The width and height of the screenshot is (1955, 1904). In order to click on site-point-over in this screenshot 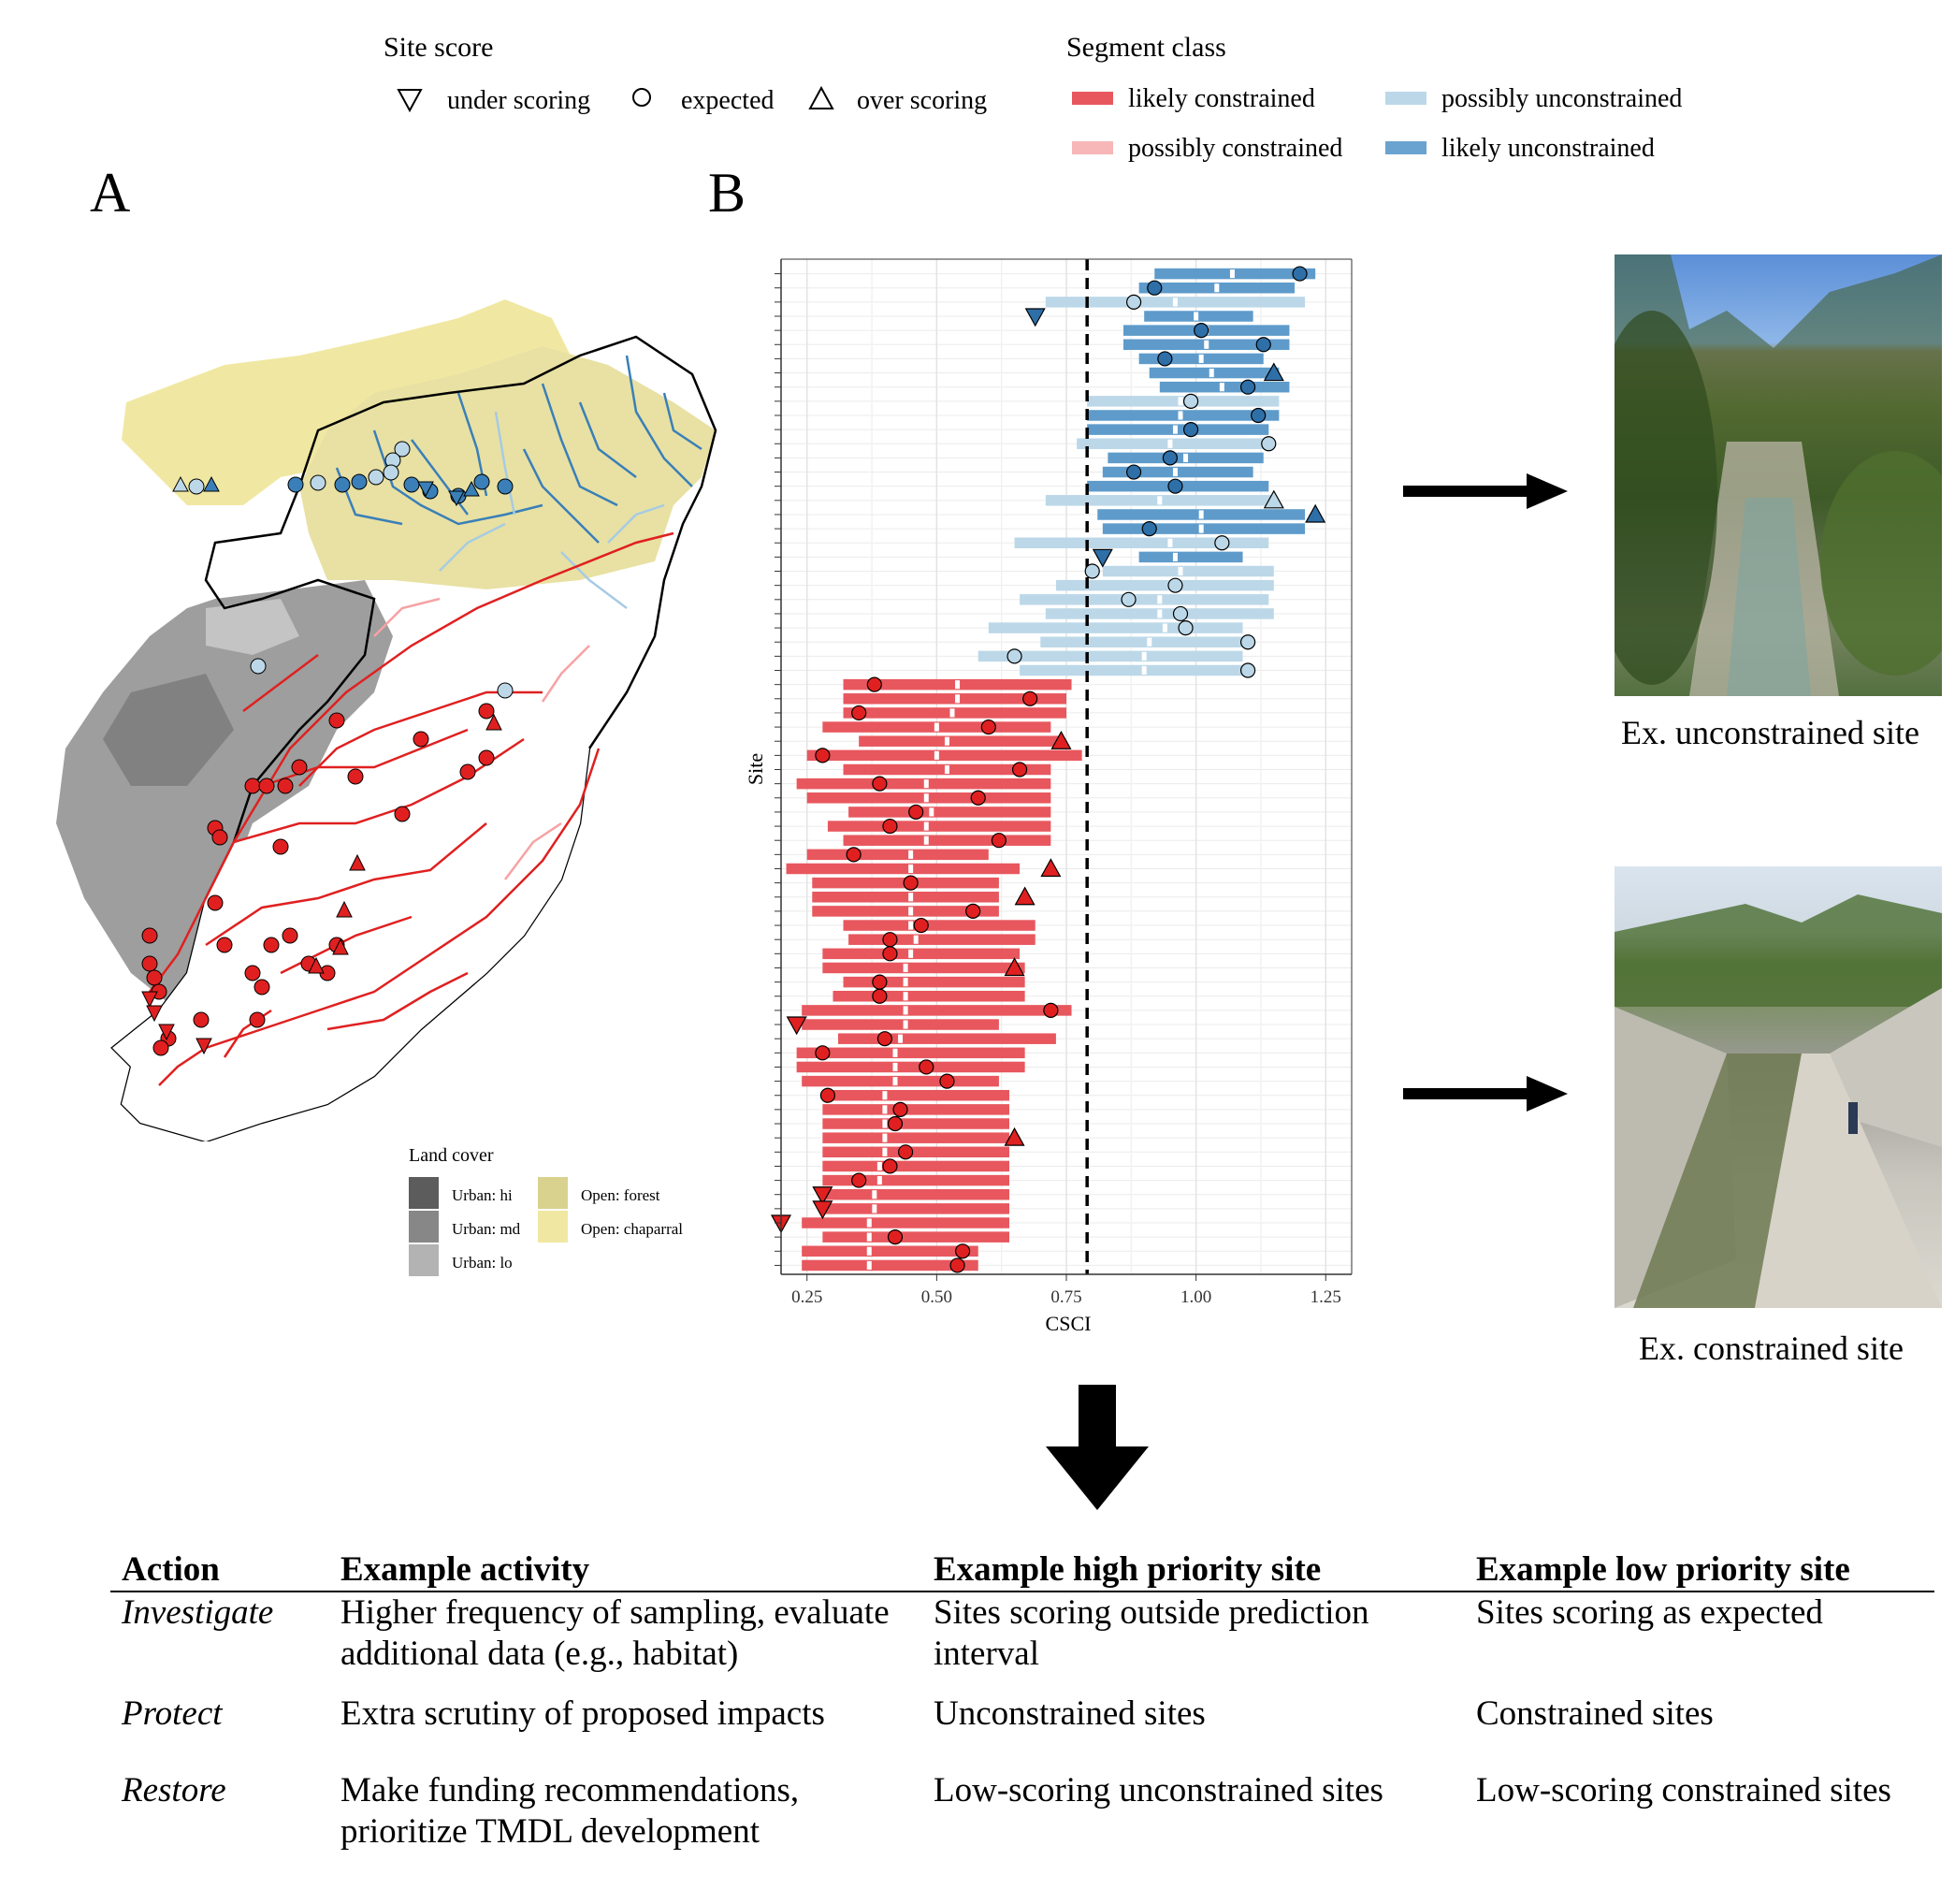, I will do `click(1315, 513)`.